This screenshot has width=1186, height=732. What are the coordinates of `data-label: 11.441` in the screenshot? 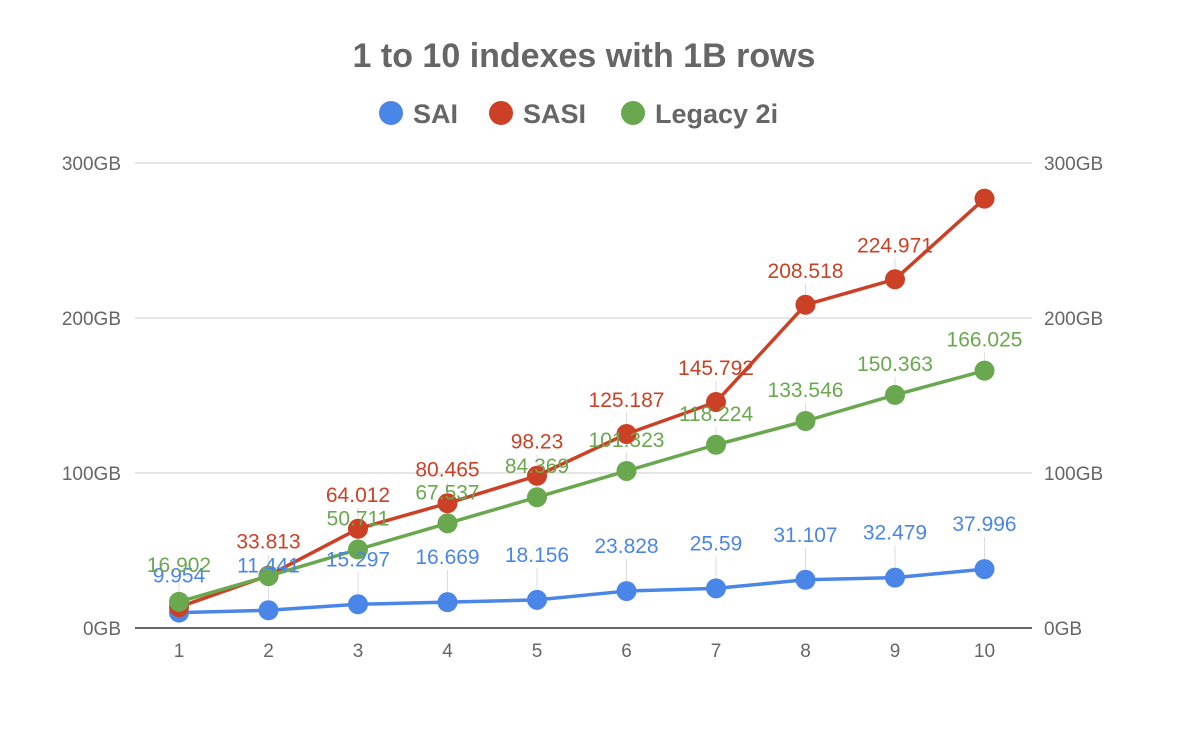 It's located at (268, 565).